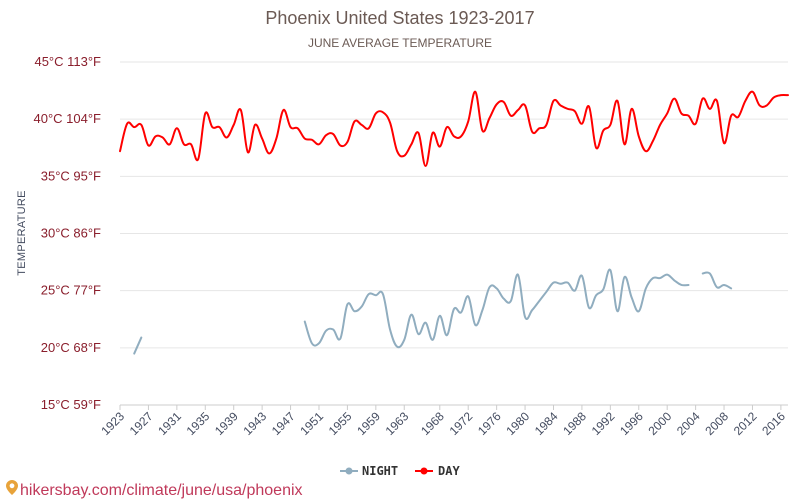  What do you see at coordinates (154, 489) in the screenshot?
I see `watermark: hikersbay.com/climate/june/usa/phoenix` at bounding box center [154, 489].